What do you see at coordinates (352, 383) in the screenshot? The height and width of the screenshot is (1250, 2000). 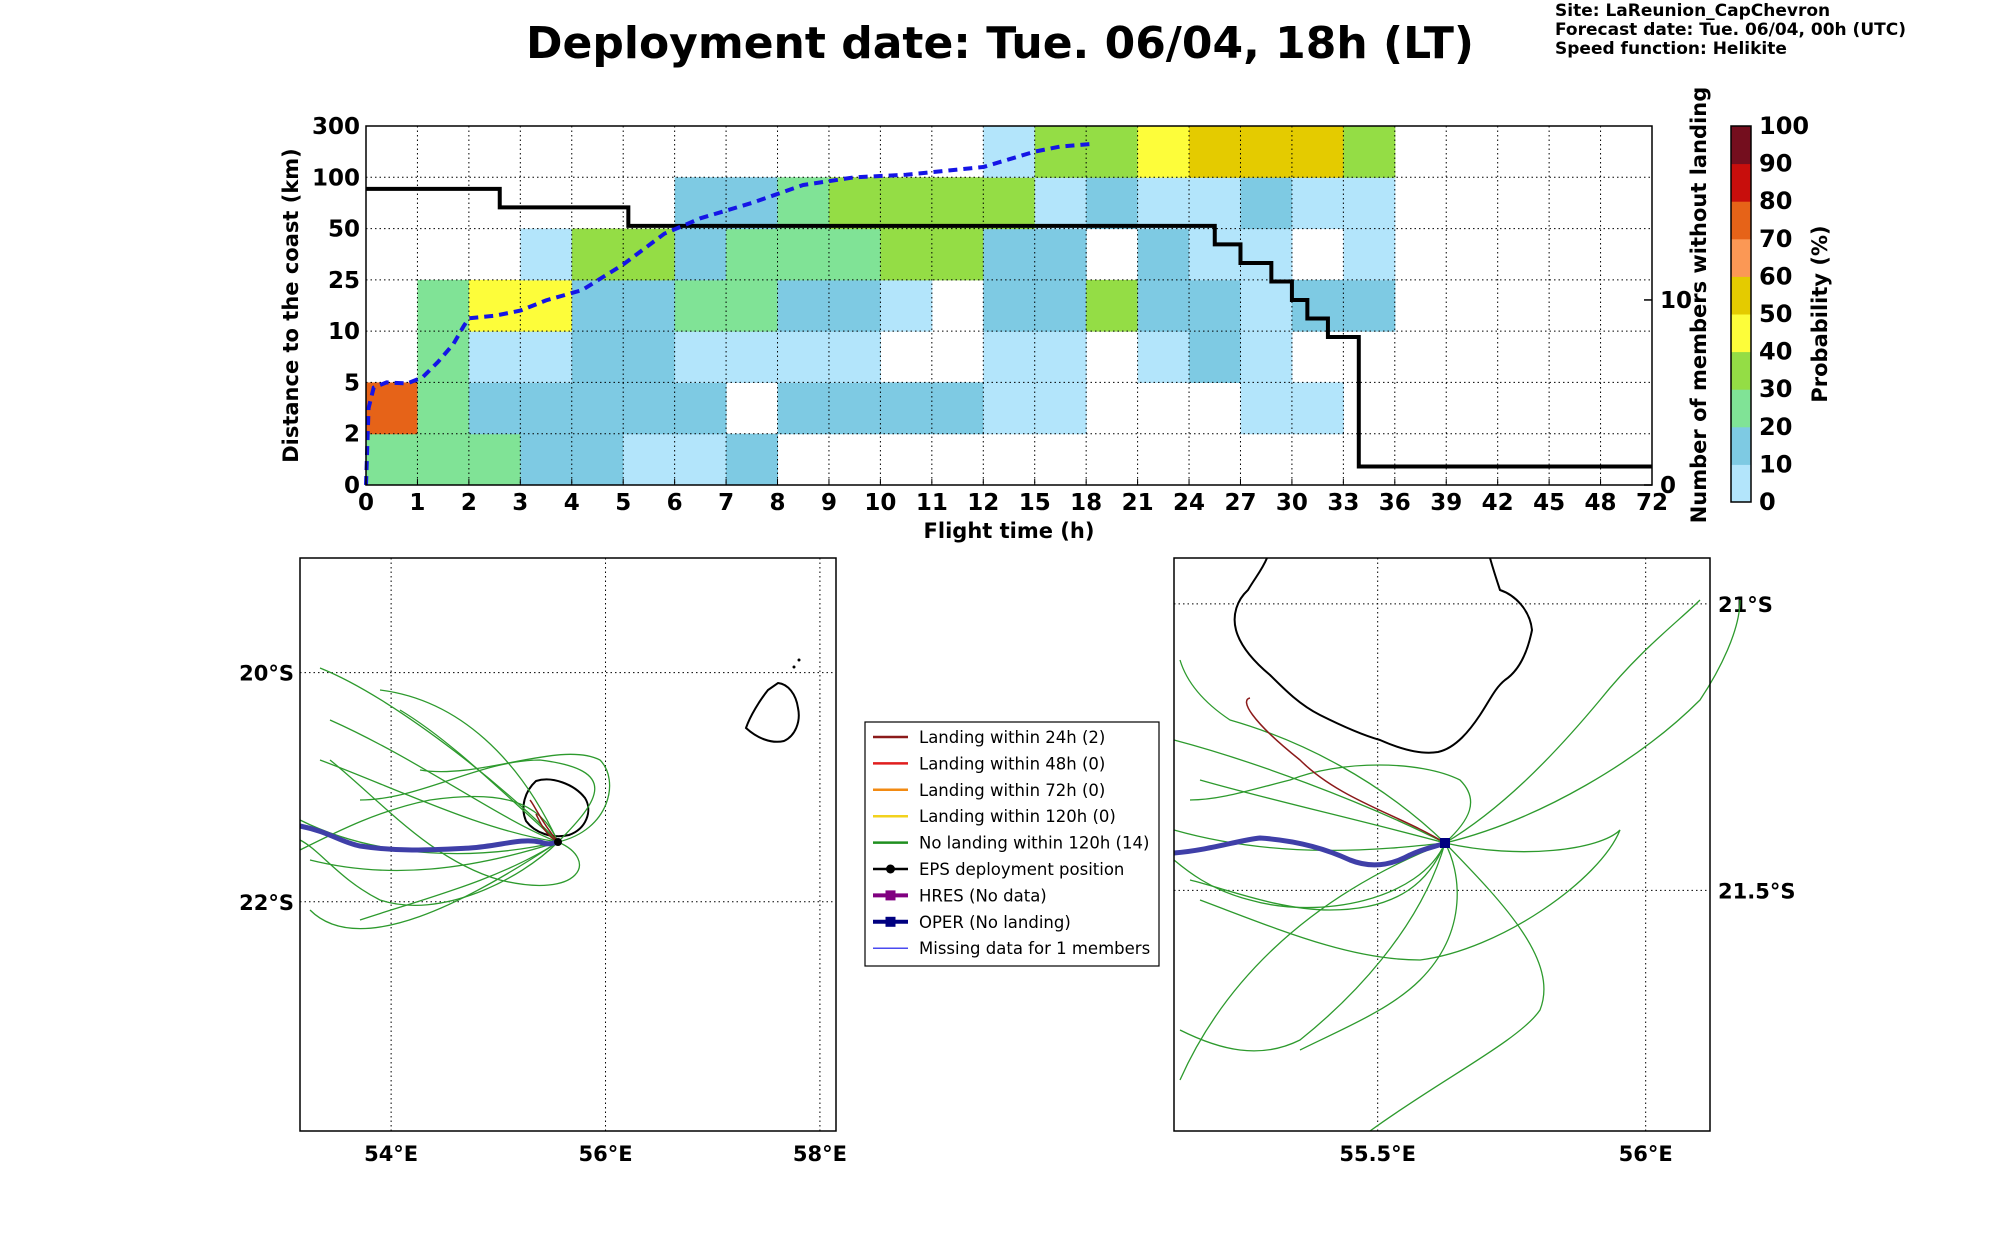 I see `y-tick-label: 5` at bounding box center [352, 383].